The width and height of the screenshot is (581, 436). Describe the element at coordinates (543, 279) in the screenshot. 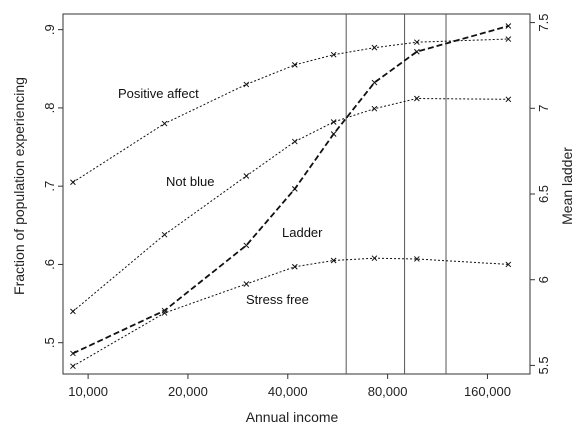

I see `y-right-tick-label: 6` at that location.